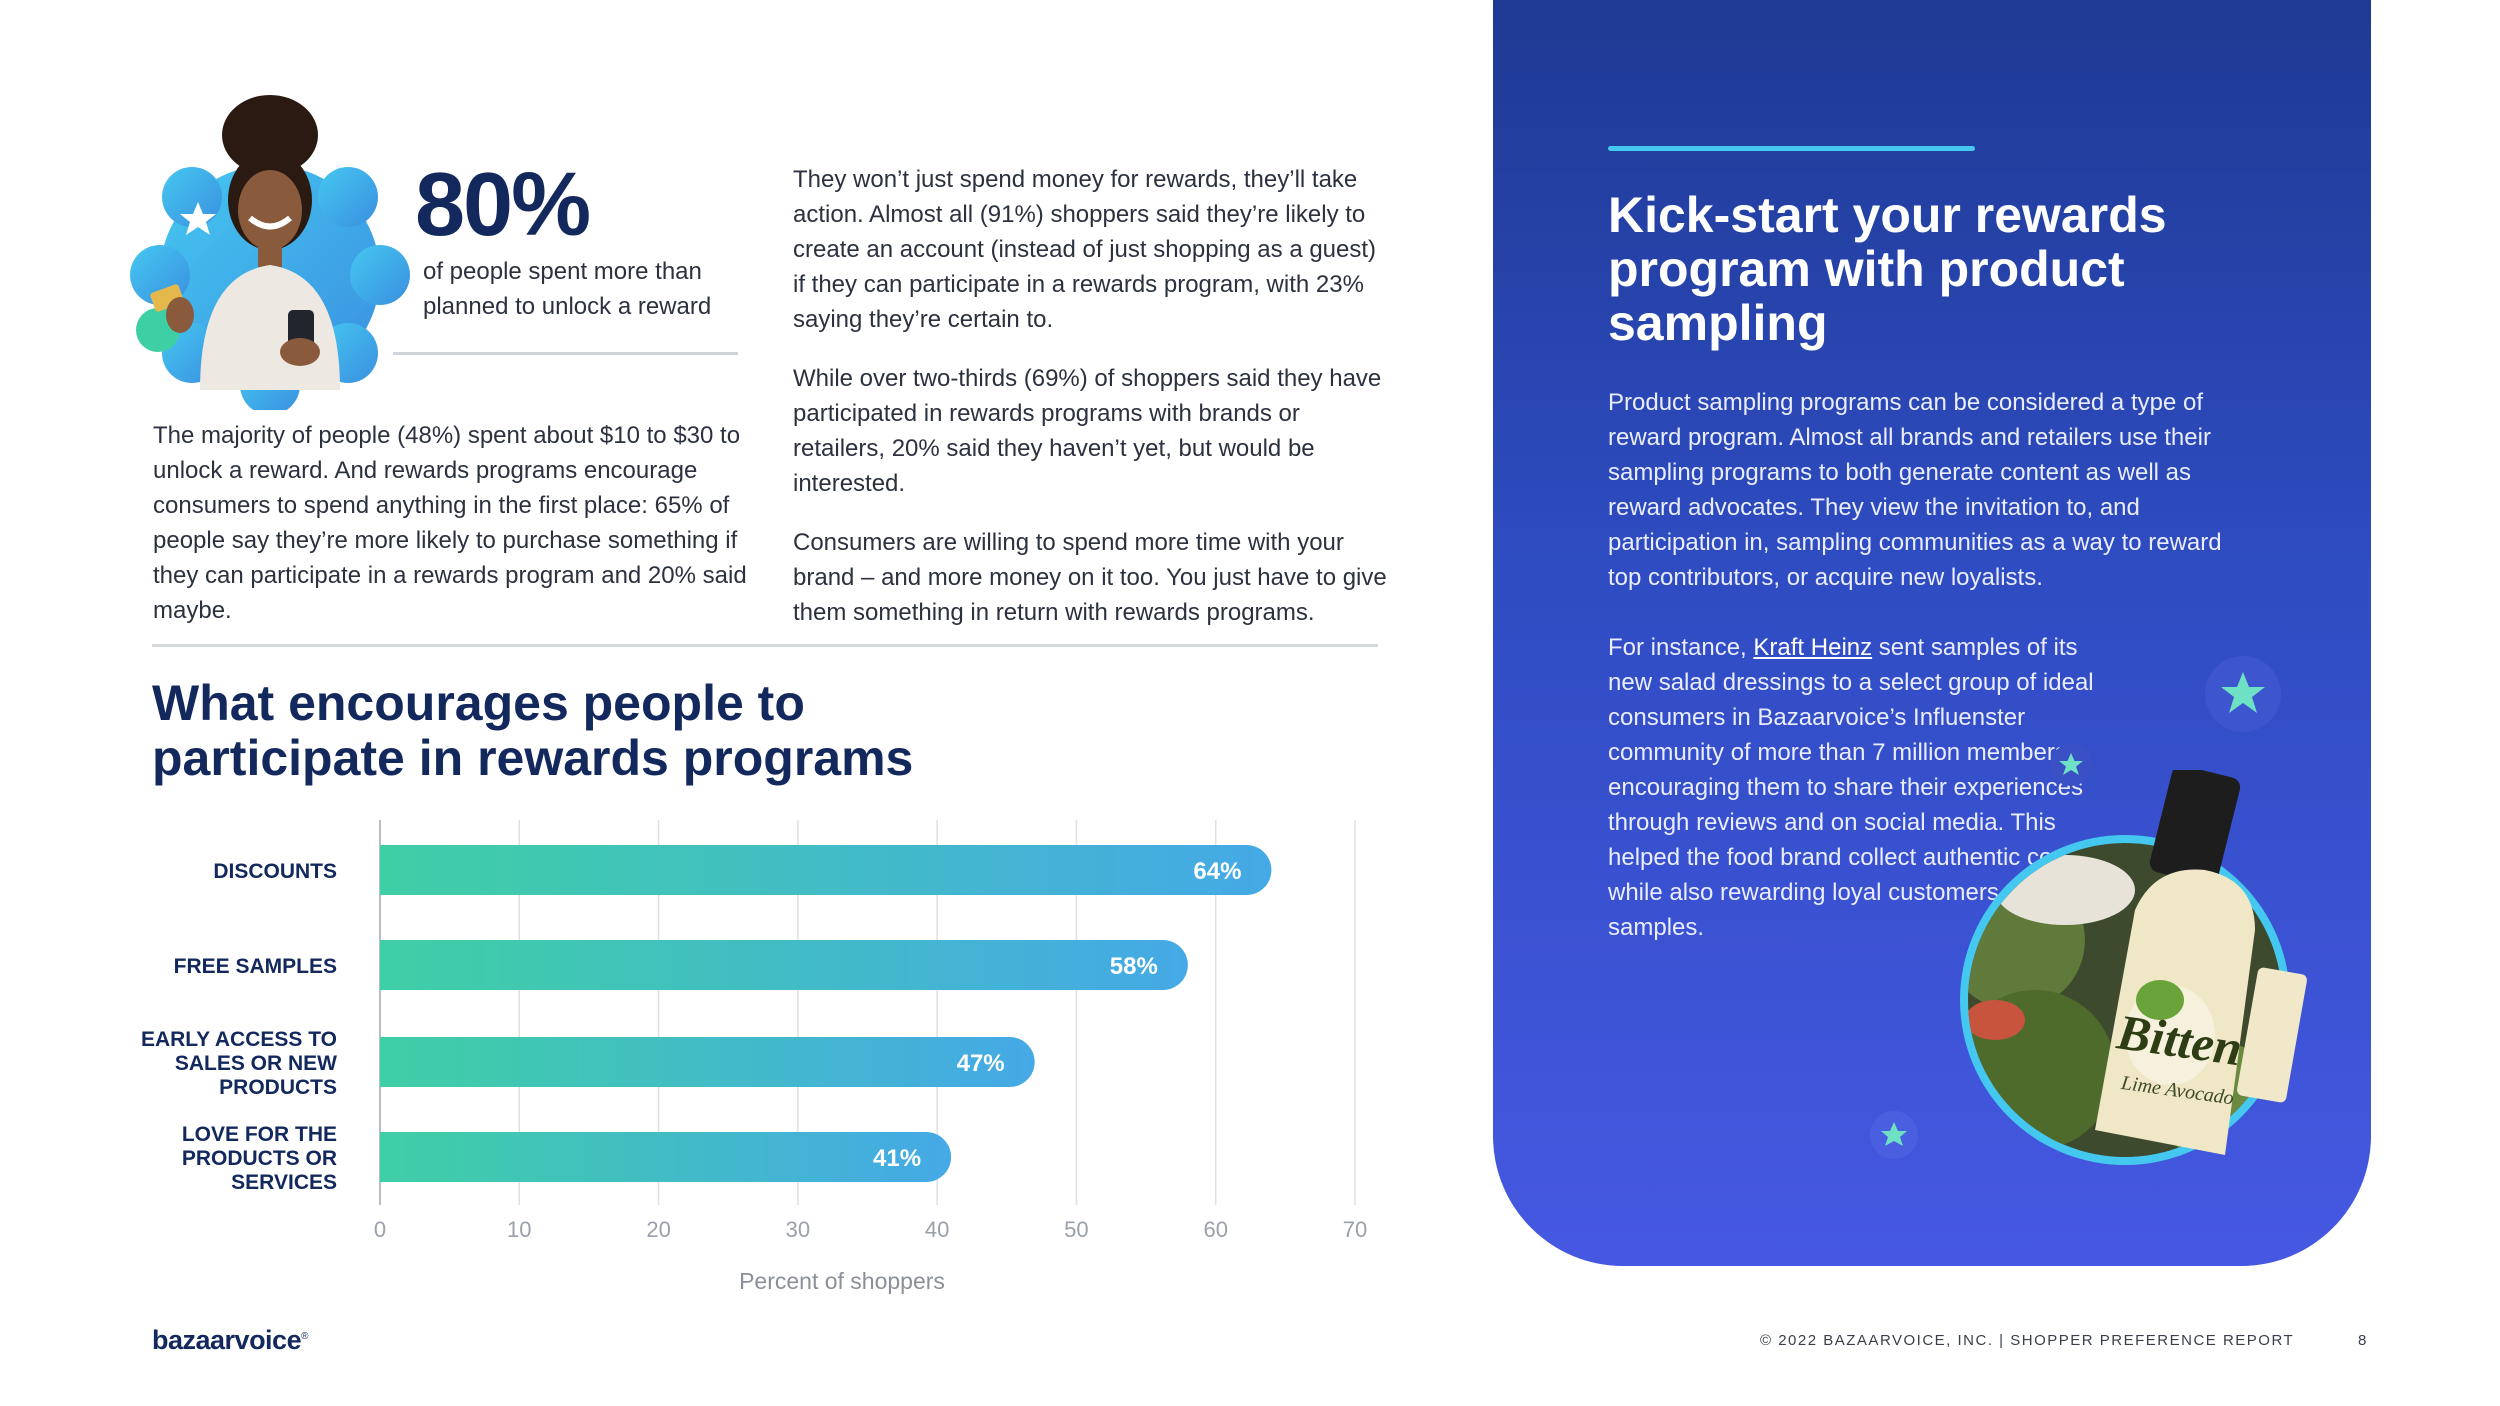 The height and width of the screenshot is (1406, 2500). Describe the element at coordinates (239, 1063) in the screenshot. I see `category-label: EARLY ACCESS TO SALES OR NEW PRODUCTS` at that location.